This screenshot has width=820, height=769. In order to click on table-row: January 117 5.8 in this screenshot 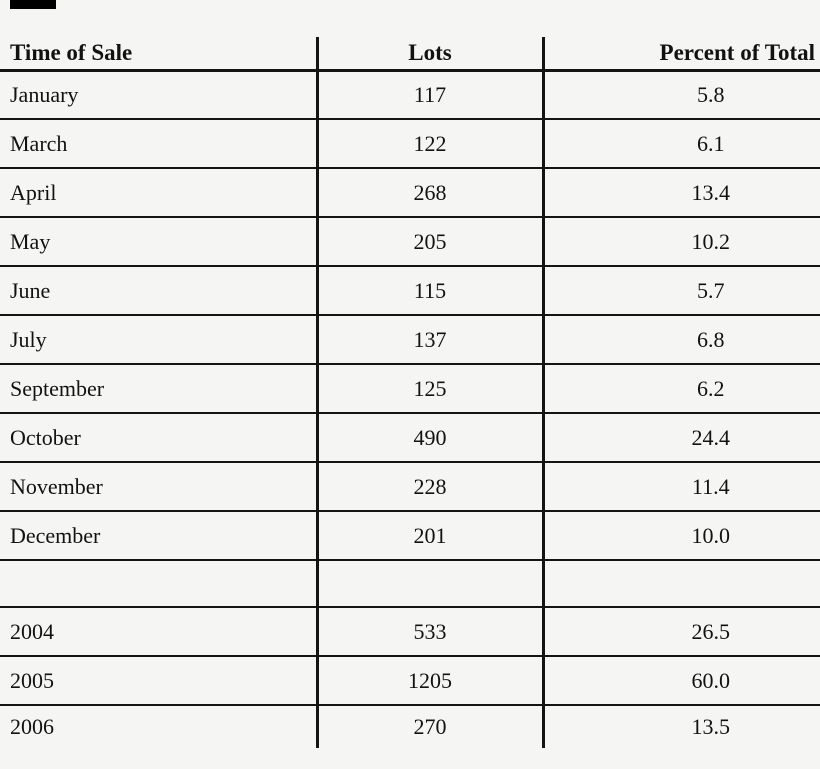, I will do `click(410, 95)`.